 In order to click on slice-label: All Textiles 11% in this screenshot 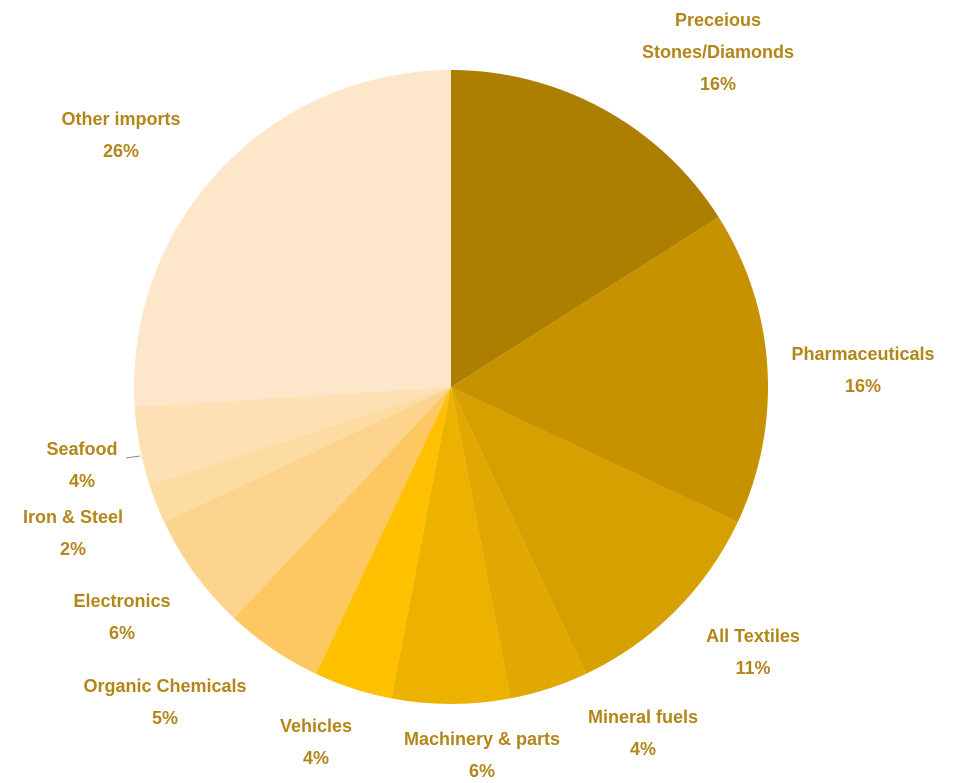, I will do `click(753, 652)`.